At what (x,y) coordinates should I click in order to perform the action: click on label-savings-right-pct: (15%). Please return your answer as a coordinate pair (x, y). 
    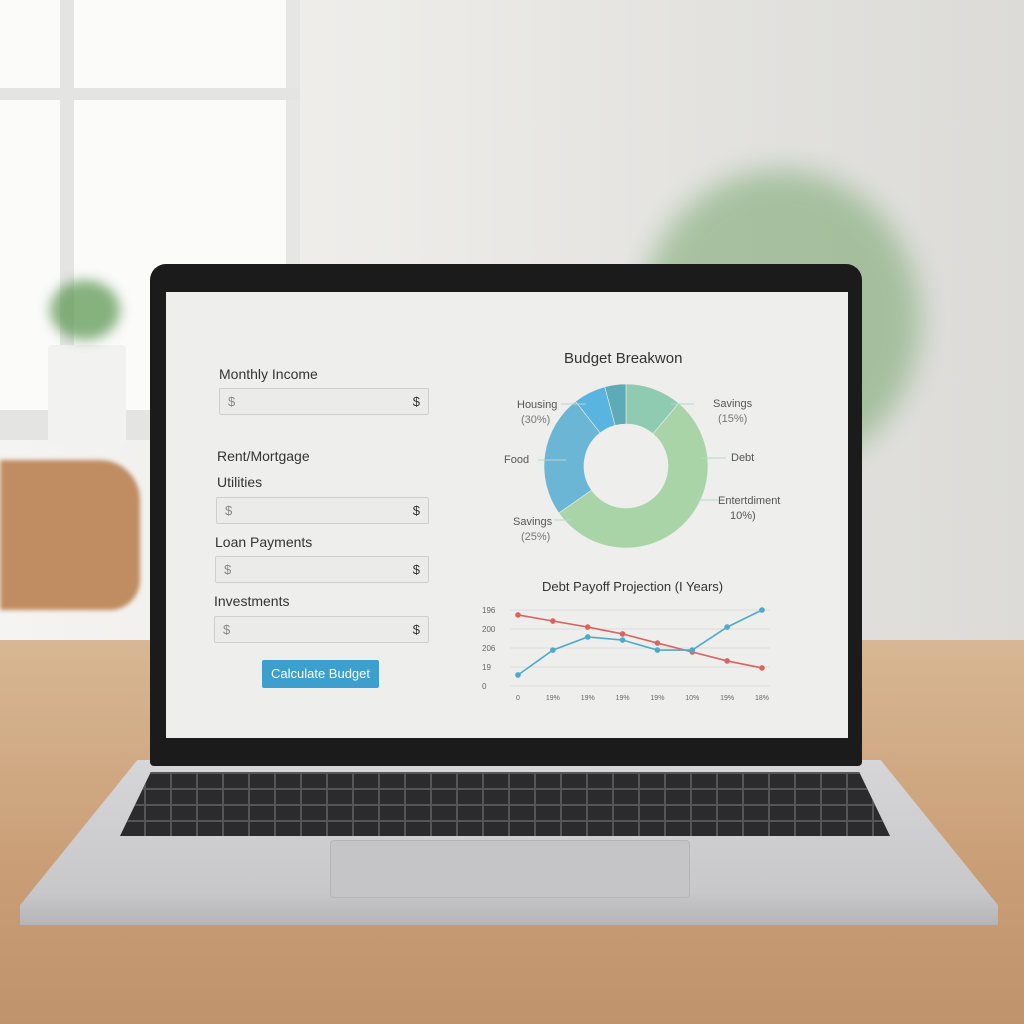
    Looking at the image, I should click on (733, 419).